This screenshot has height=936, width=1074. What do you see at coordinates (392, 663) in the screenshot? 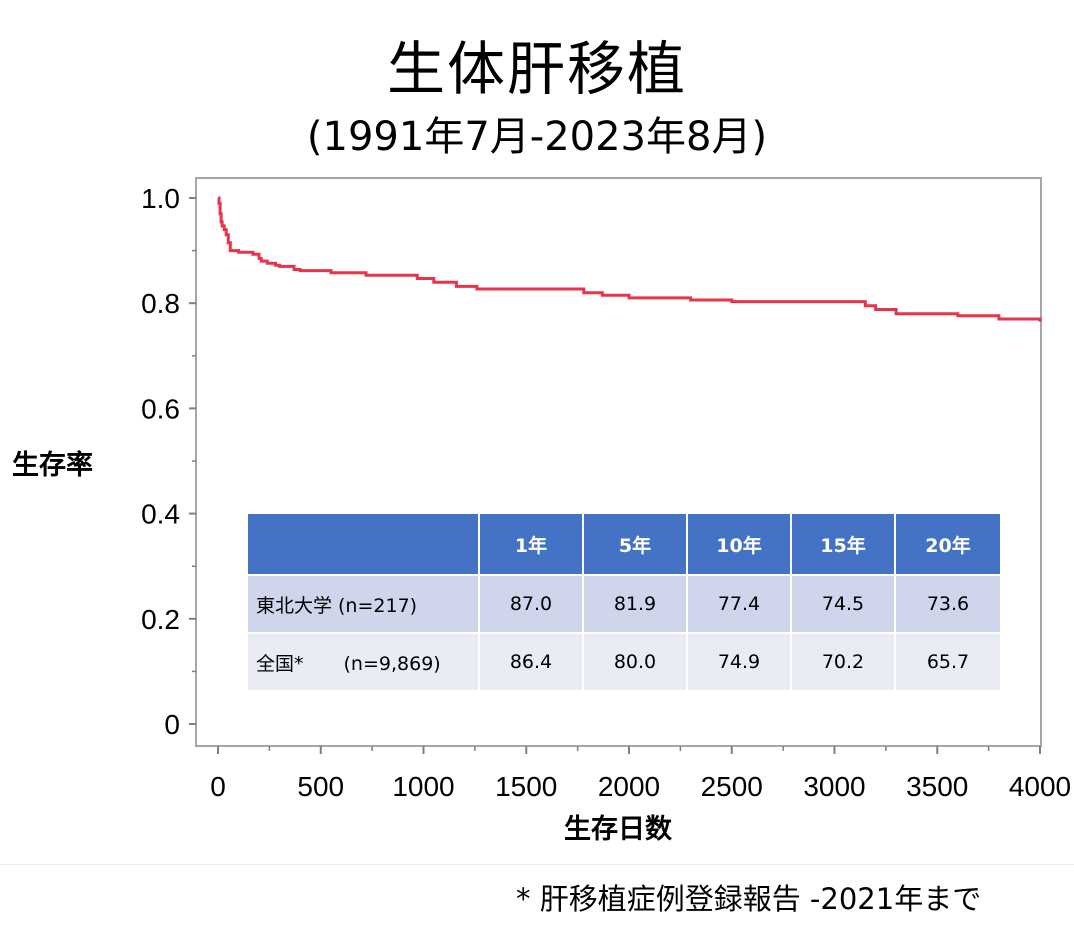
I see `row-label-count: (n=9,869)` at bounding box center [392, 663].